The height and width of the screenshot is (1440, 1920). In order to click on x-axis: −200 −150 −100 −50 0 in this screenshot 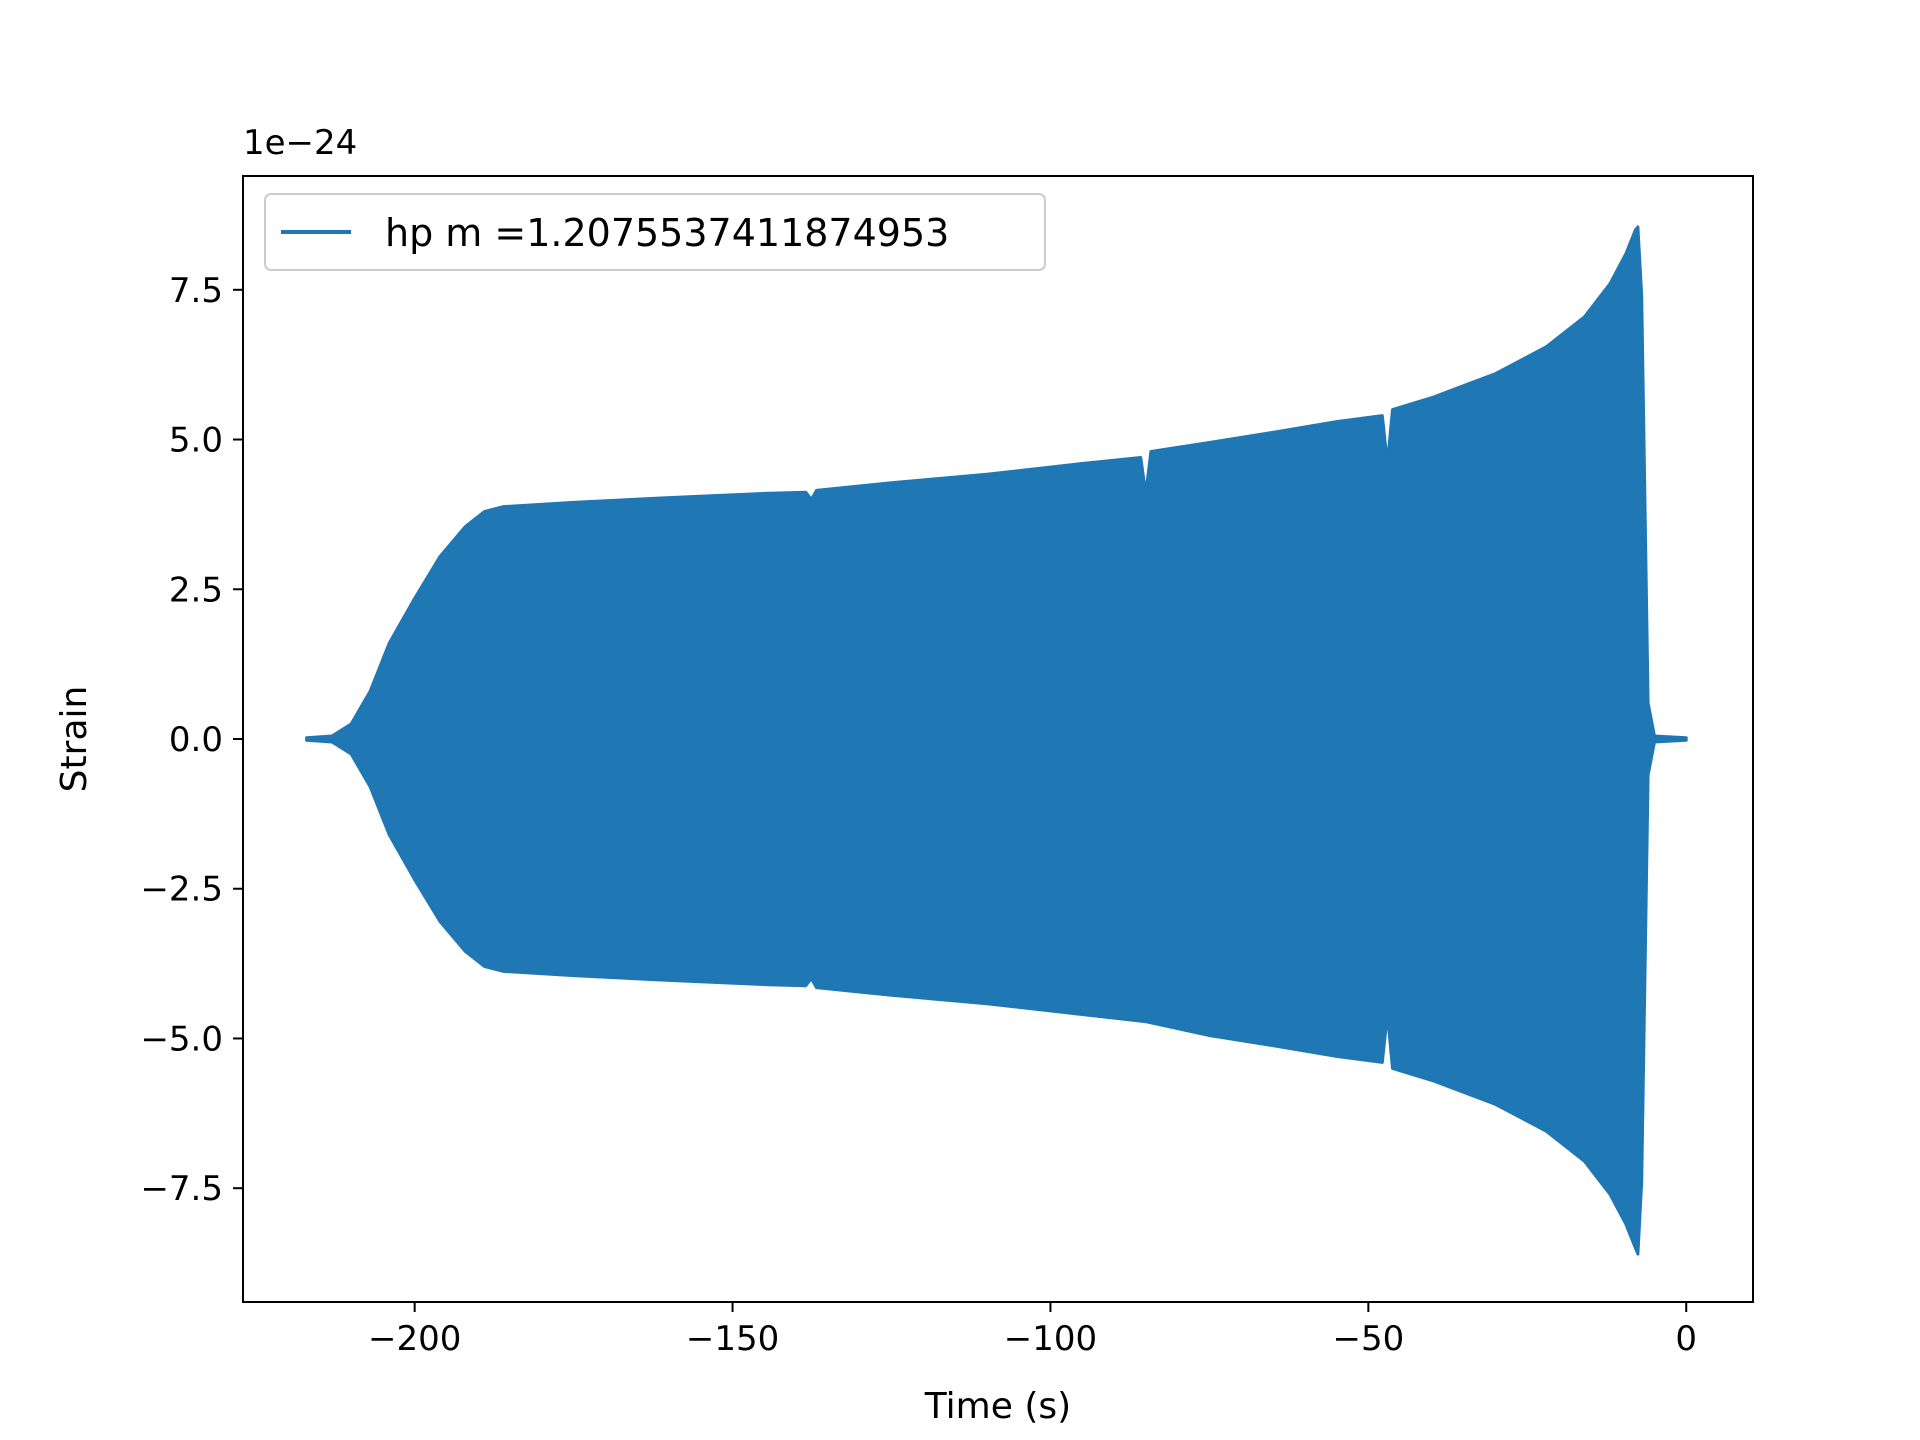, I will do `click(1032, 1330)`.